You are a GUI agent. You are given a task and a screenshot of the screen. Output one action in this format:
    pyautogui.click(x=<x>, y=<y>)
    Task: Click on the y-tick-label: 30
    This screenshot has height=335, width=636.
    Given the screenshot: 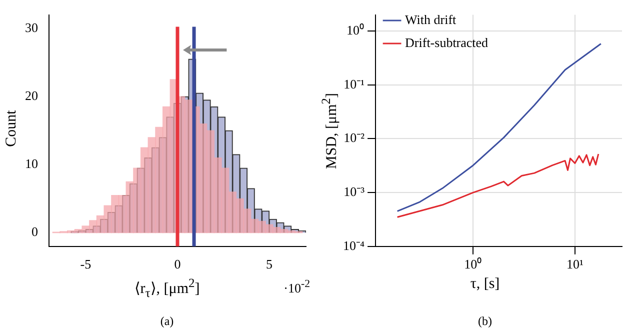 What is the action you would take?
    pyautogui.click(x=31, y=27)
    